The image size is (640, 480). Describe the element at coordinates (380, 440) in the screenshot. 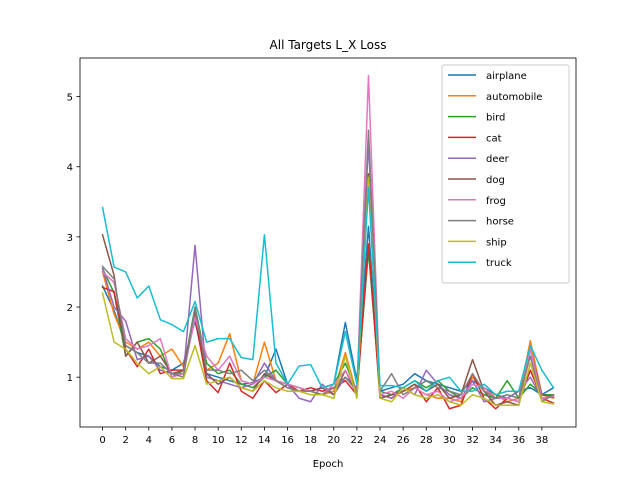

I see `x-tick-label: 24` at that location.